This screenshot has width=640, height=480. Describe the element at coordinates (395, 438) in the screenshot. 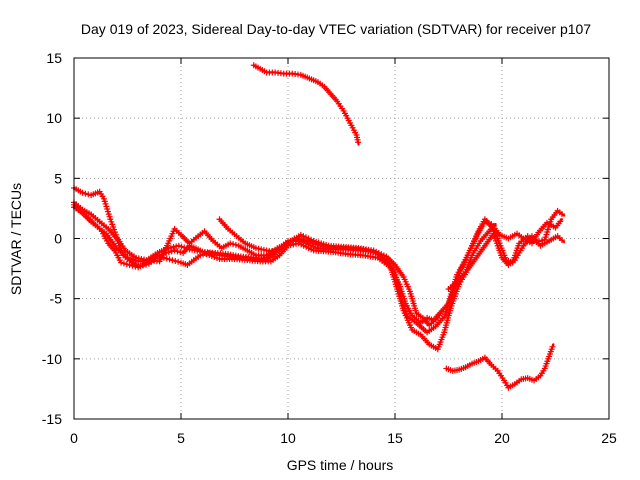

I see `x-tick-label: 15` at that location.